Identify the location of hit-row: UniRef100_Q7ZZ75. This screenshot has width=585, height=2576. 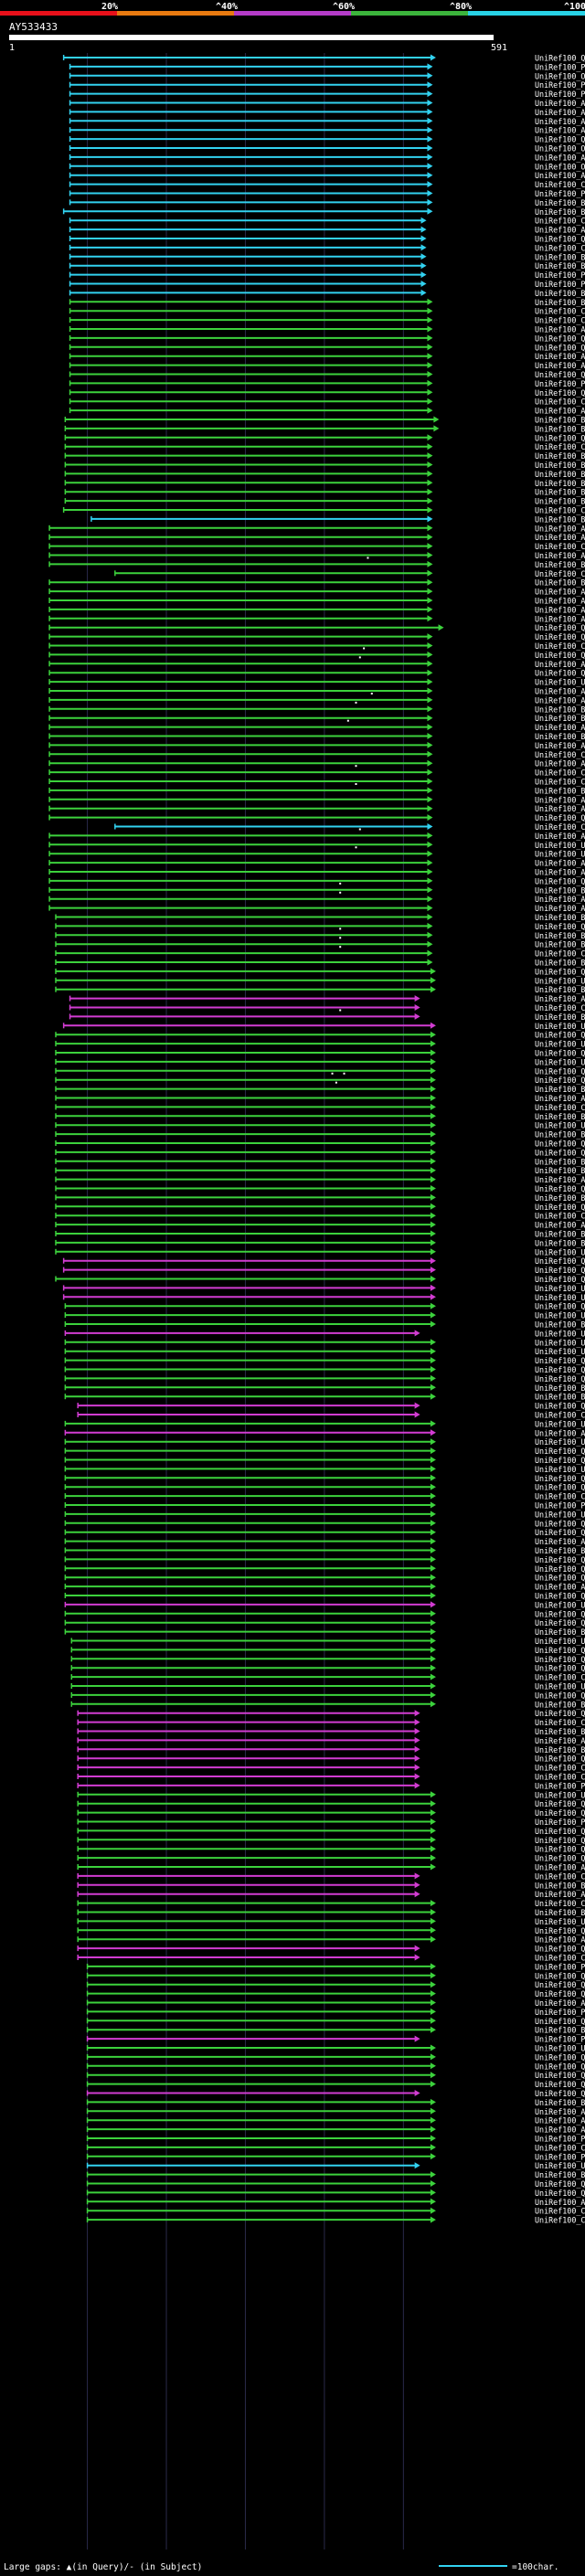
(325, 1306).